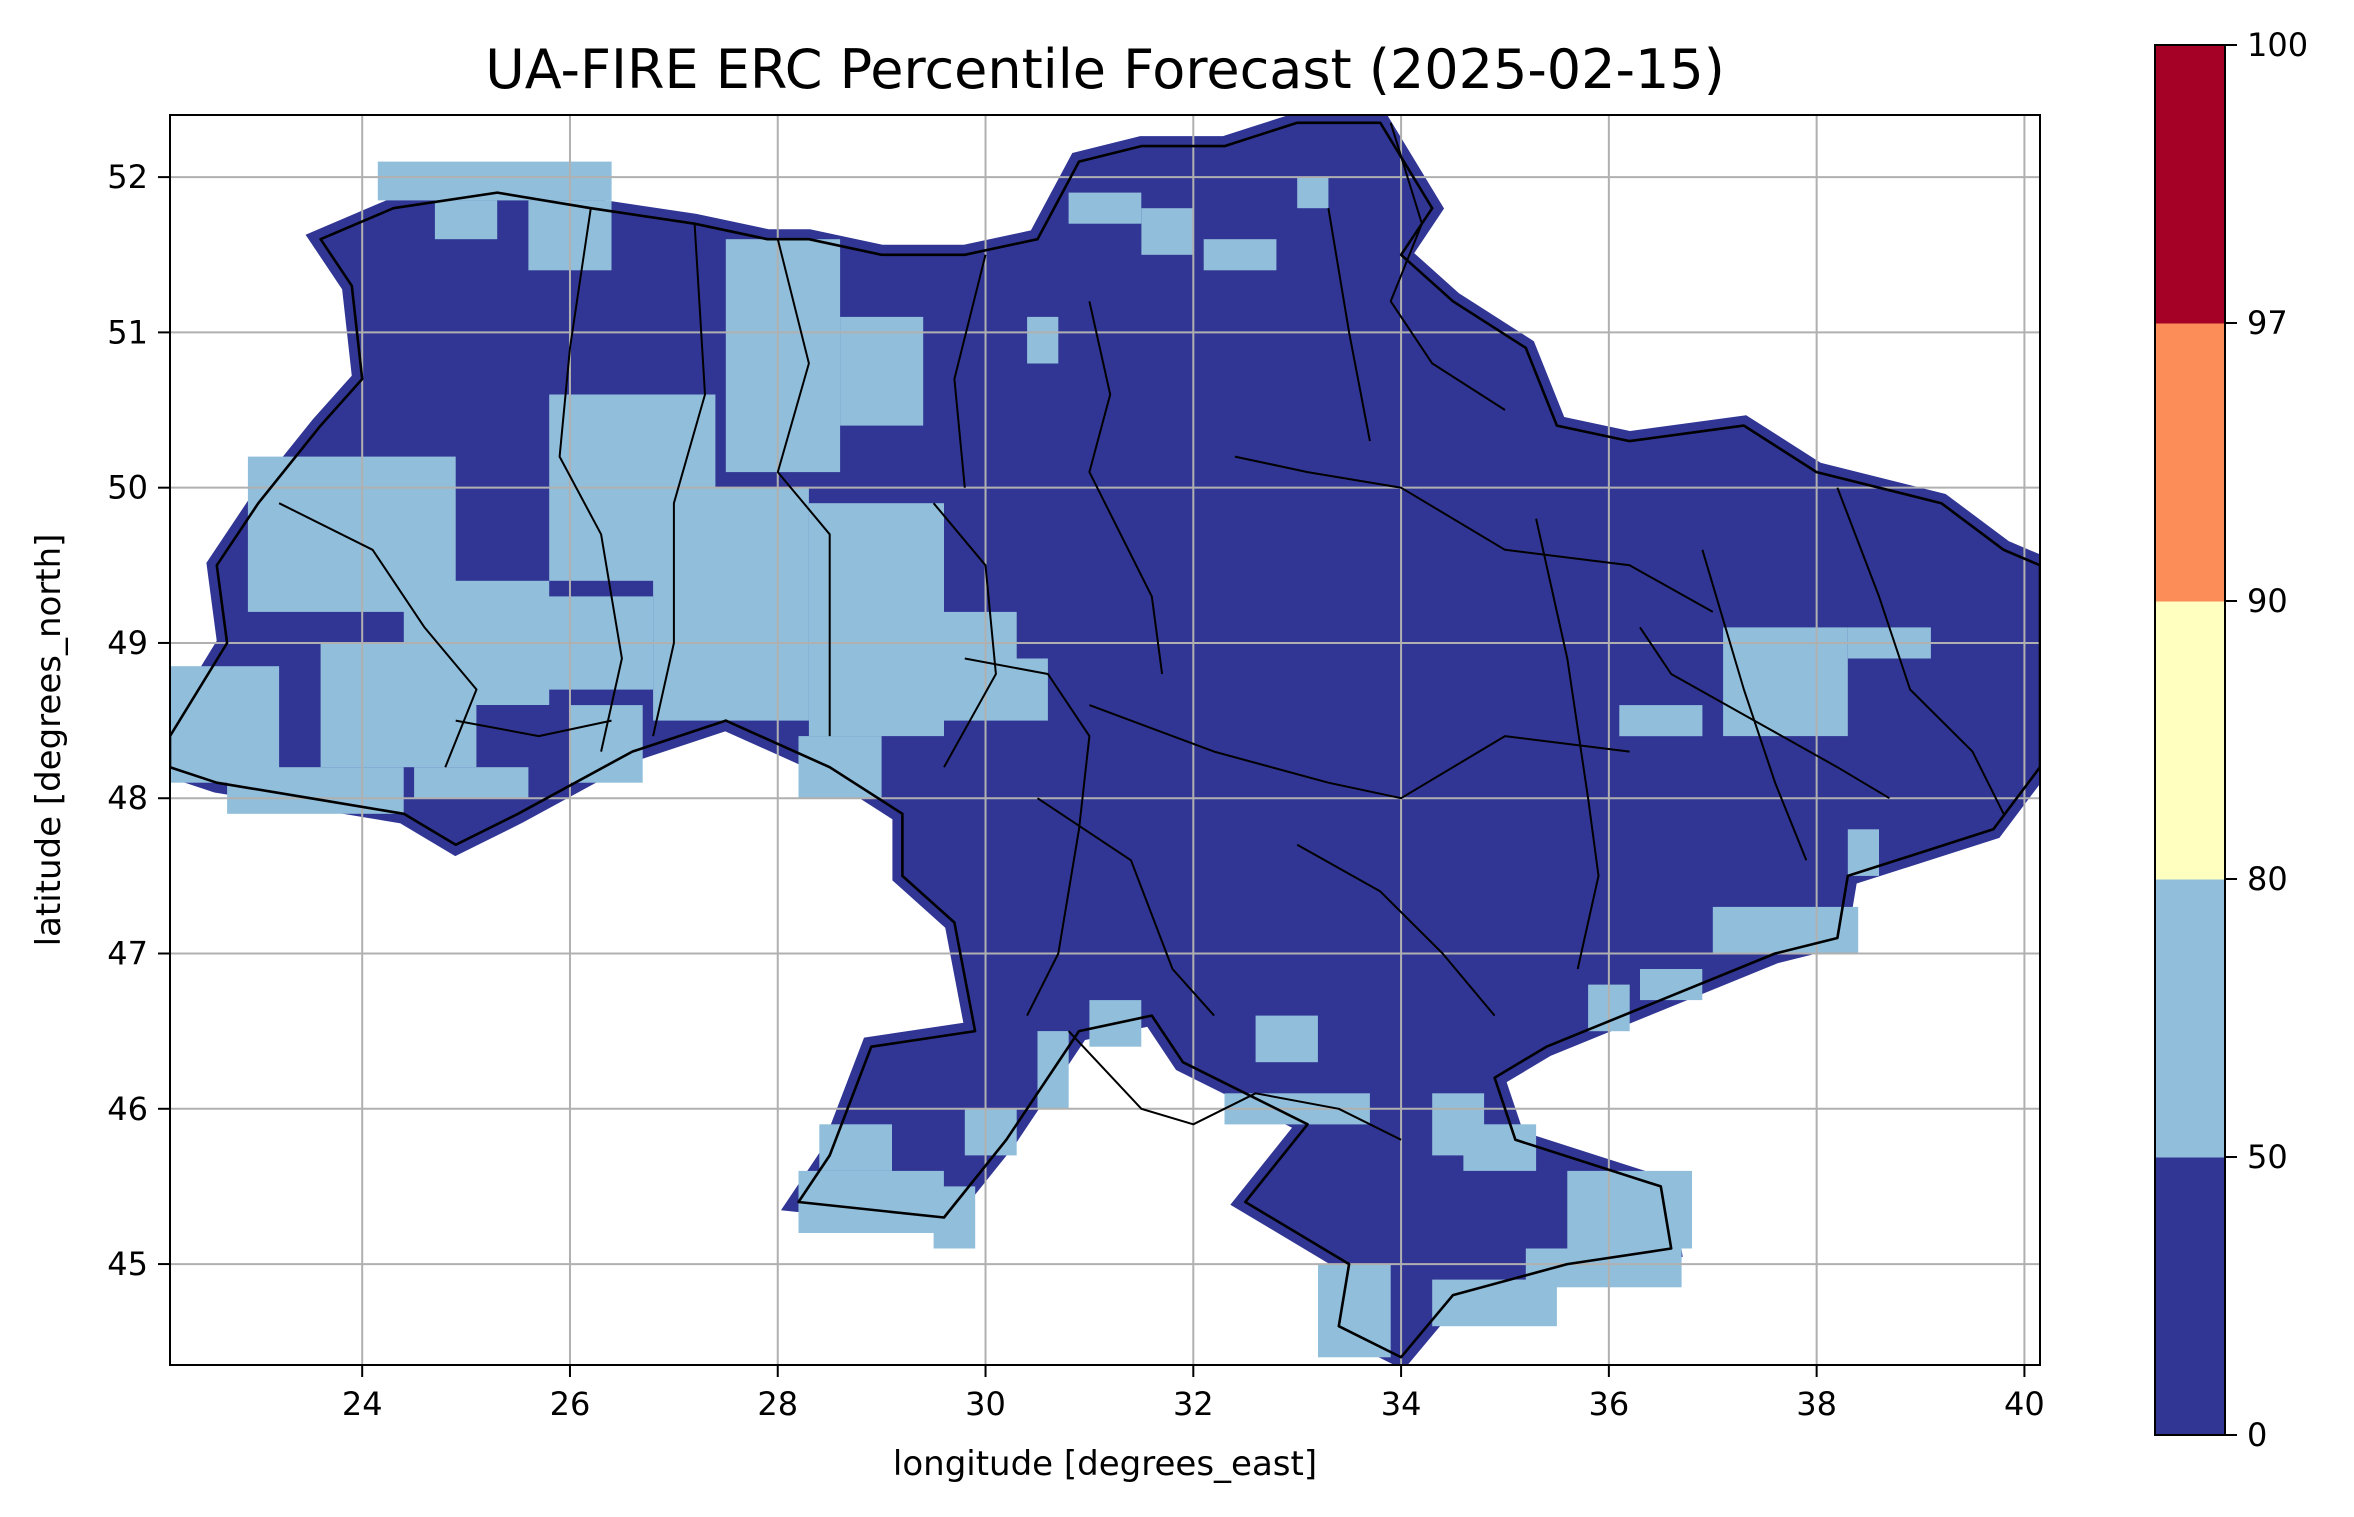  I want to click on colorbar, so click(2190, 740).